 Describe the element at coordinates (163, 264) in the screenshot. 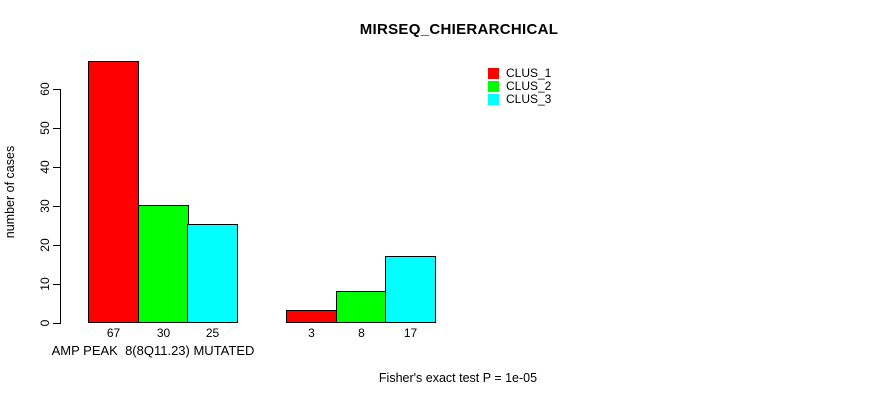

I see `bar-clus_2-group1` at that location.